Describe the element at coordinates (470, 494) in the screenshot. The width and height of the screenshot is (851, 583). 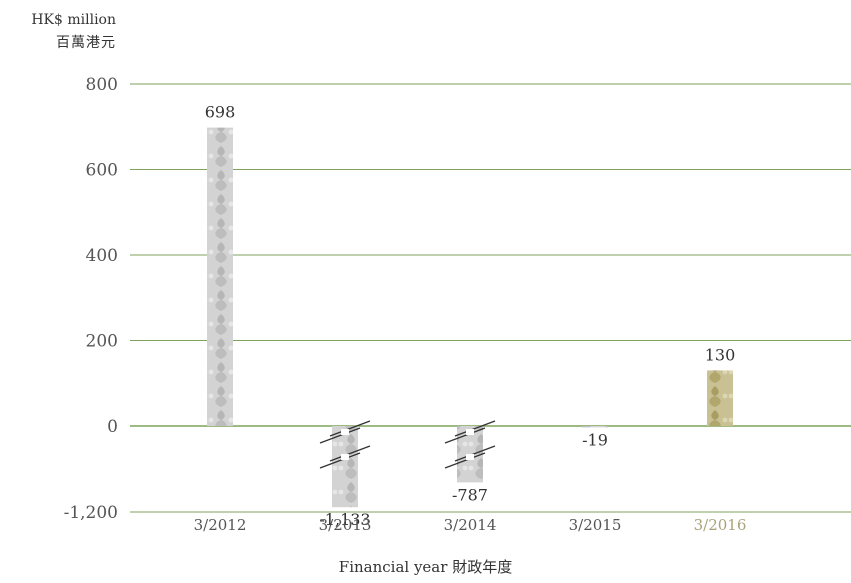
I see `data-label: -787` at that location.